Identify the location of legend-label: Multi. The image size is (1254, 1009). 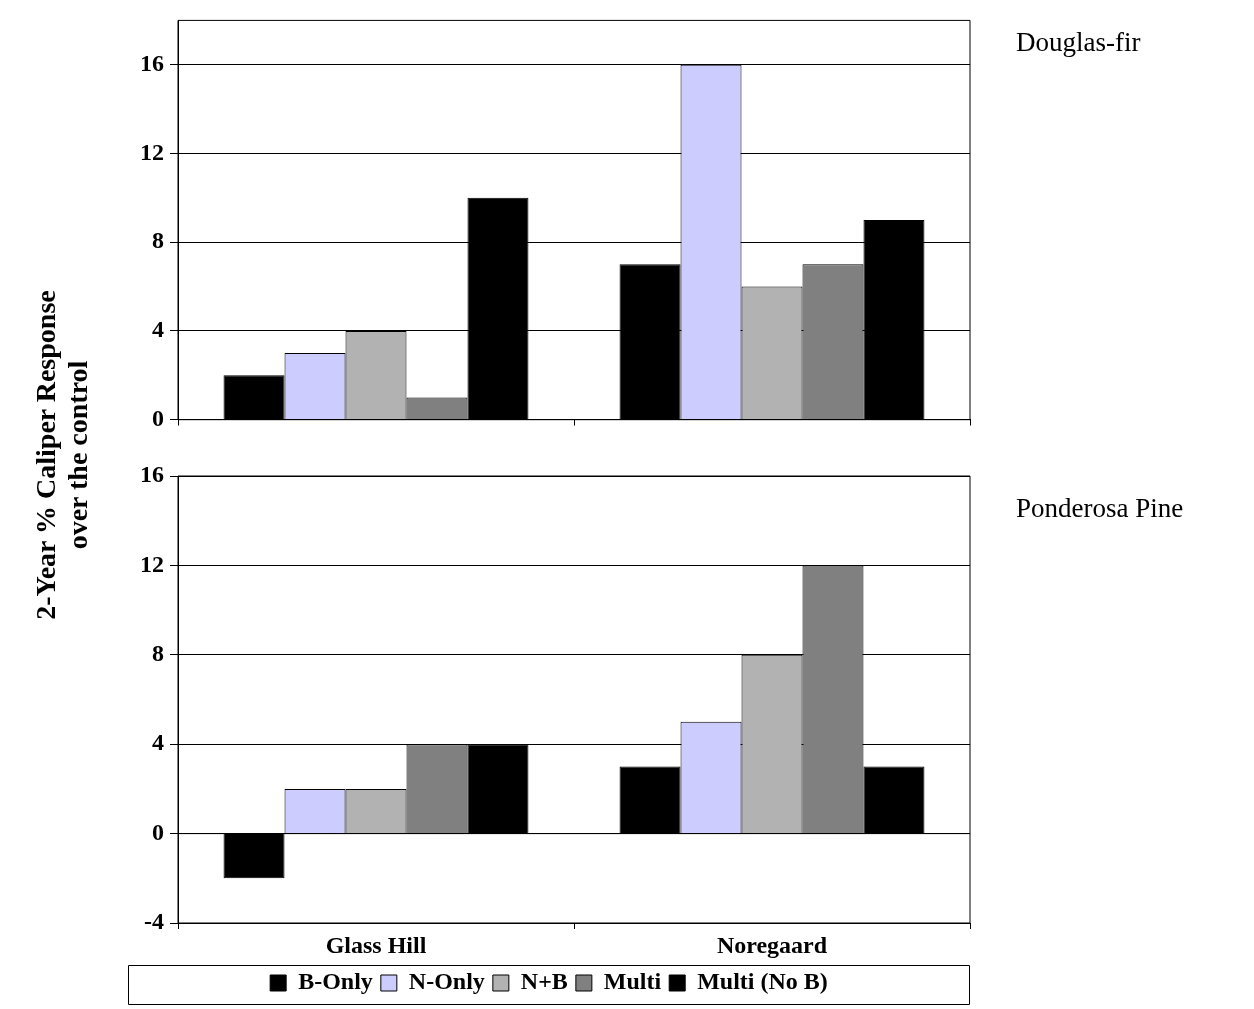
(632, 981).